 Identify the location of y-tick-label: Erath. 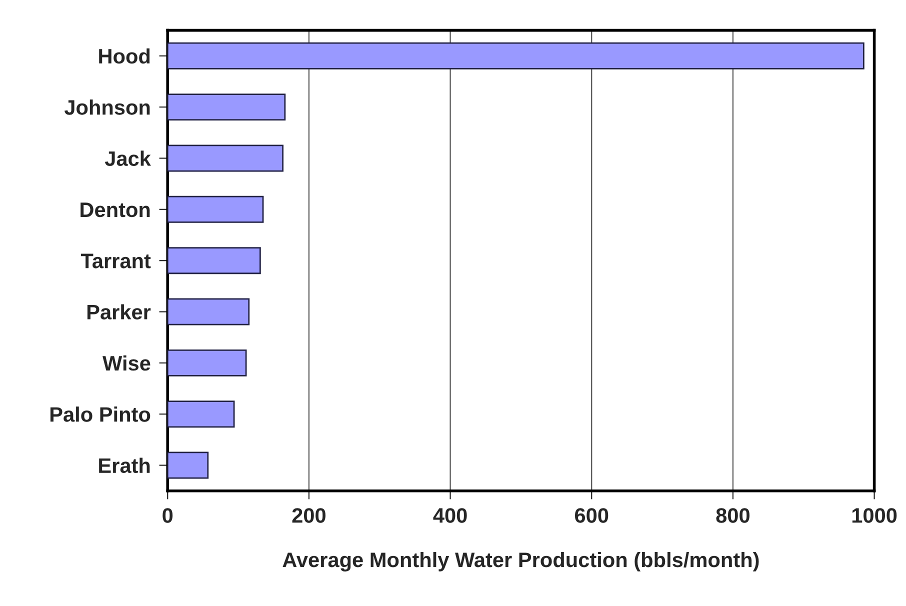
(124, 466).